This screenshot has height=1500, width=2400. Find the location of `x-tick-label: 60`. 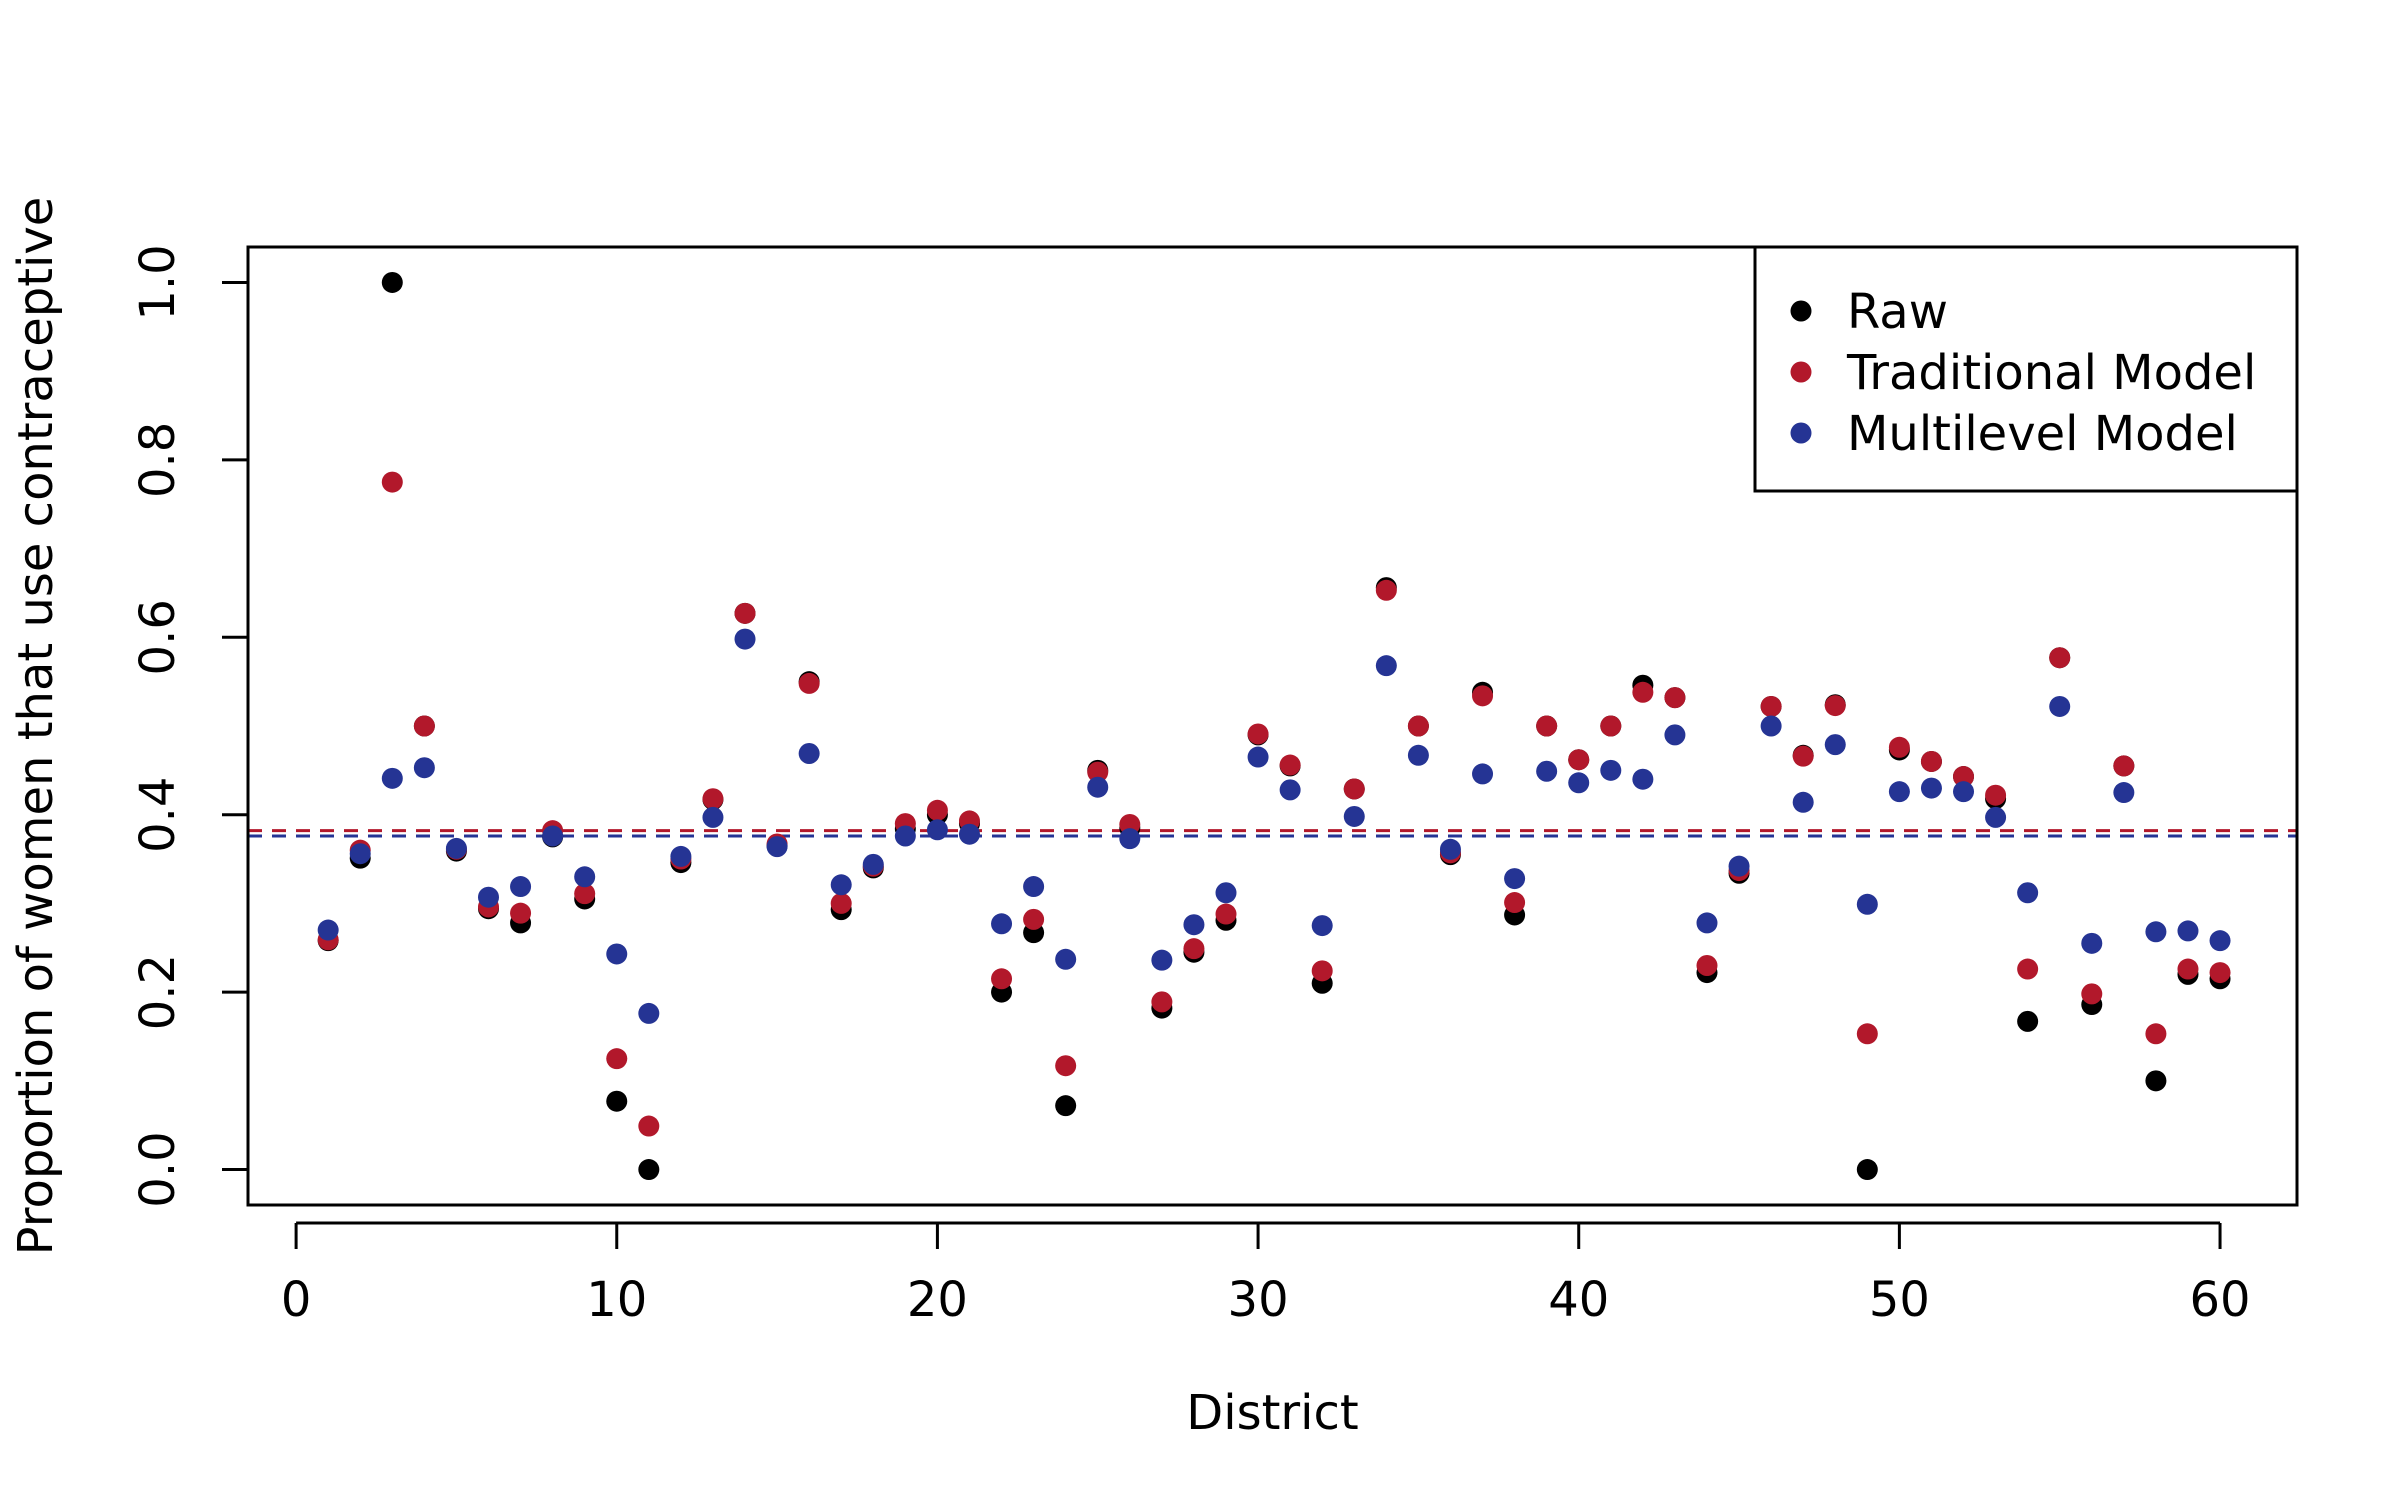

x-tick-label: 60 is located at coordinates (2220, 1300).